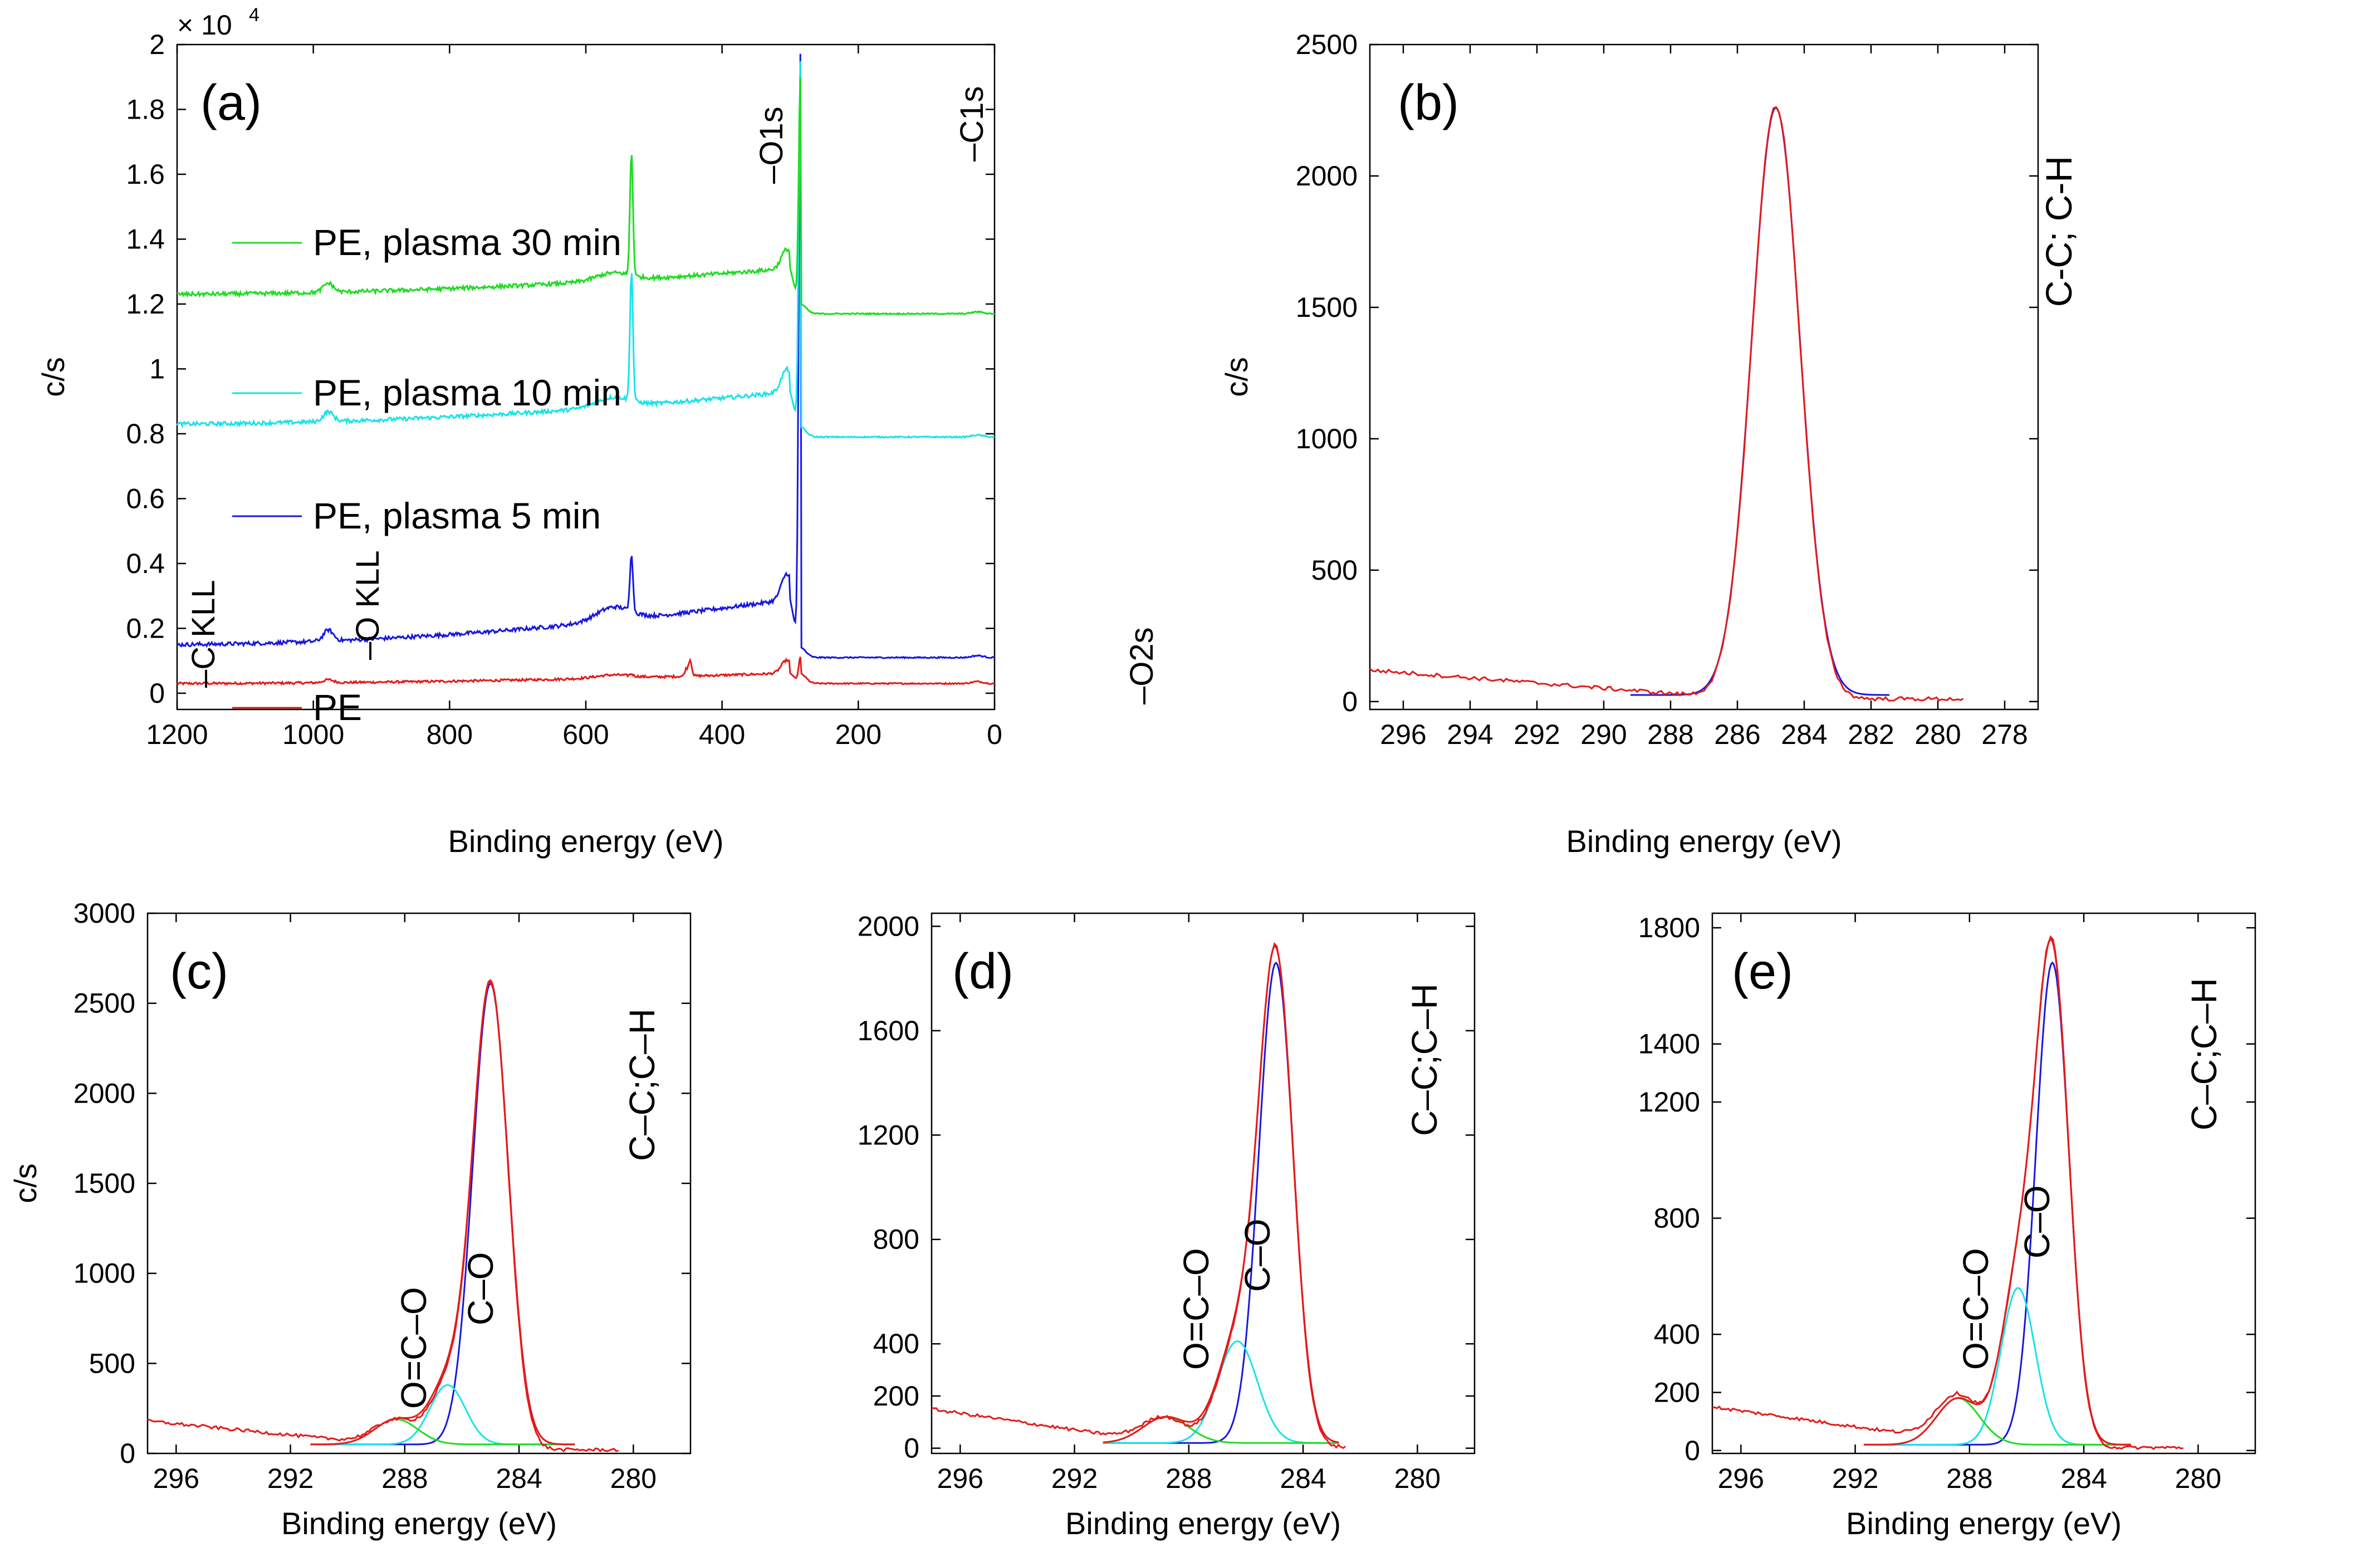 The height and width of the screenshot is (1557, 2380). What do you see at coordinates (1142, 665) in the screenshot?
I see `peak-annotation: –O2s` at bounding box center [1142, 665].